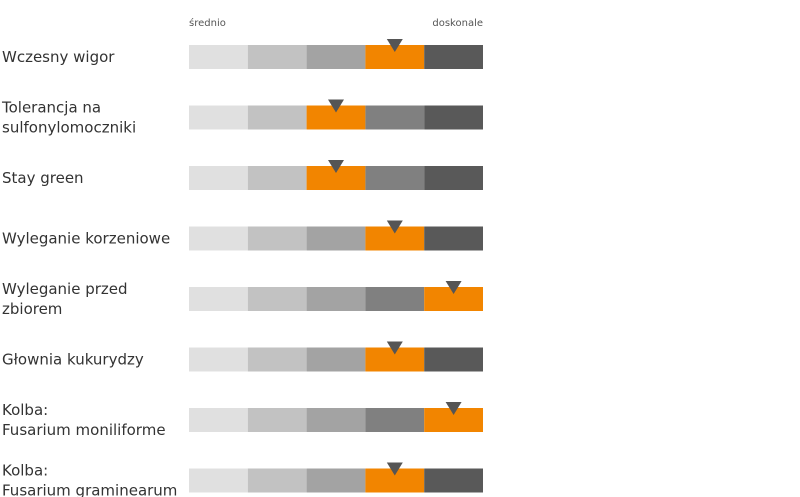  What do you see at coordinates (86, 239) in the screenshot?
I see `trait-label: Wyleganie korzeniowe` at bounding box center [86, 239].